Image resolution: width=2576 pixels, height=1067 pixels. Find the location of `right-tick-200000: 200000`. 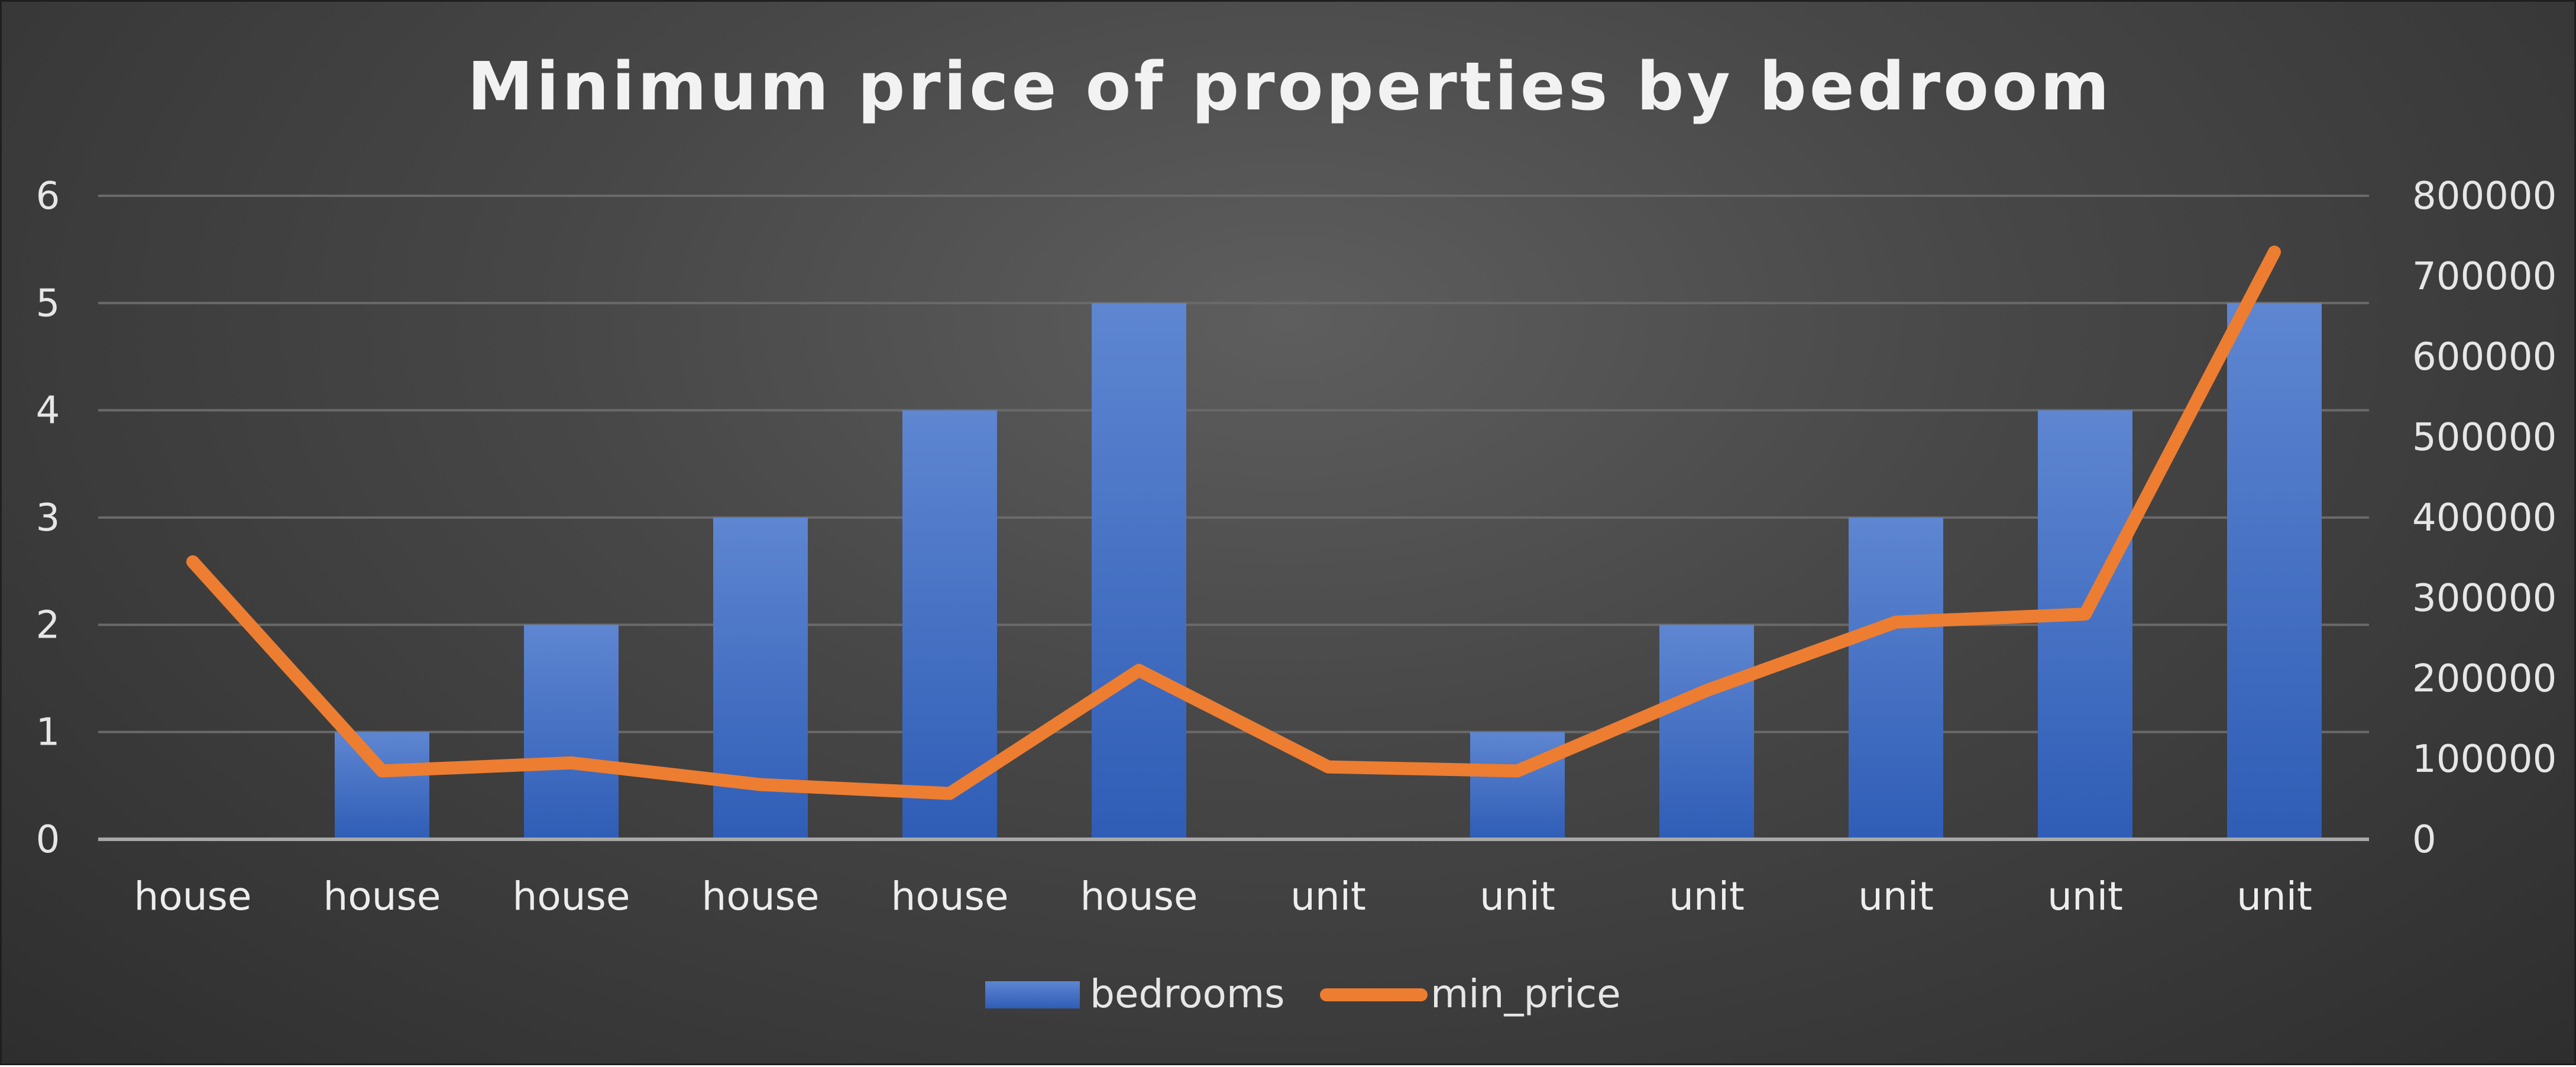

right-tick-200000: 200000 is located at coordinates (2484, 679).